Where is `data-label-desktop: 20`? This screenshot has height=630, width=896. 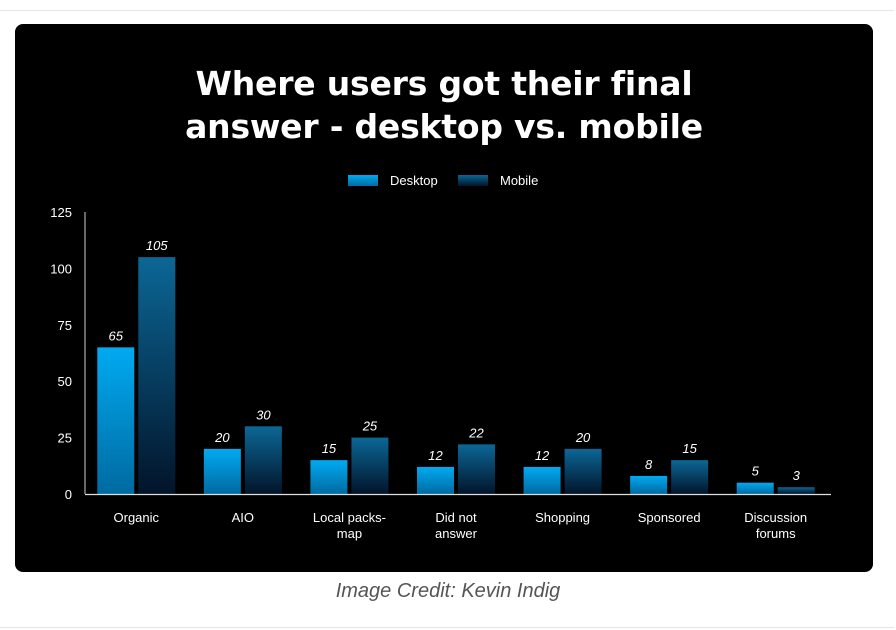 data-label-desktop: 20 is located at coordinates (222, 437).